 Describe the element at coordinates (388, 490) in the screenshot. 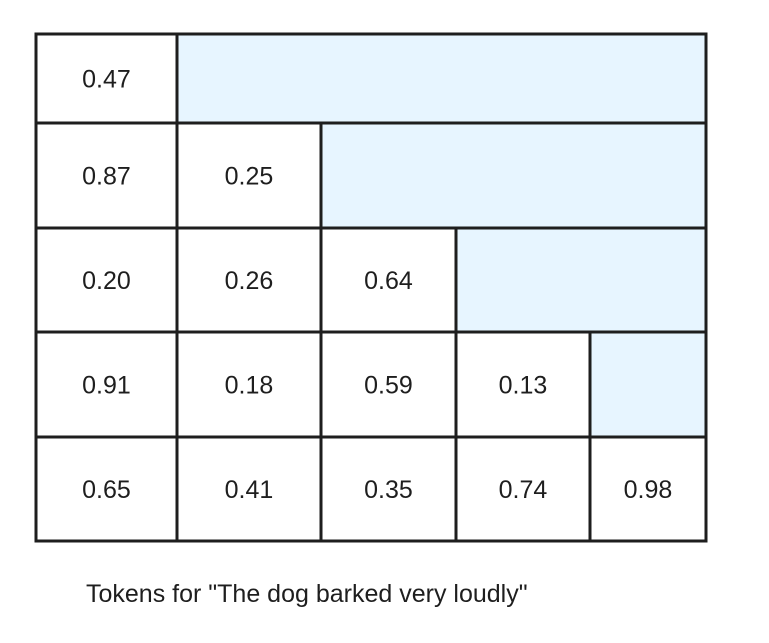

I see `cell-value: 0.35` at that location.